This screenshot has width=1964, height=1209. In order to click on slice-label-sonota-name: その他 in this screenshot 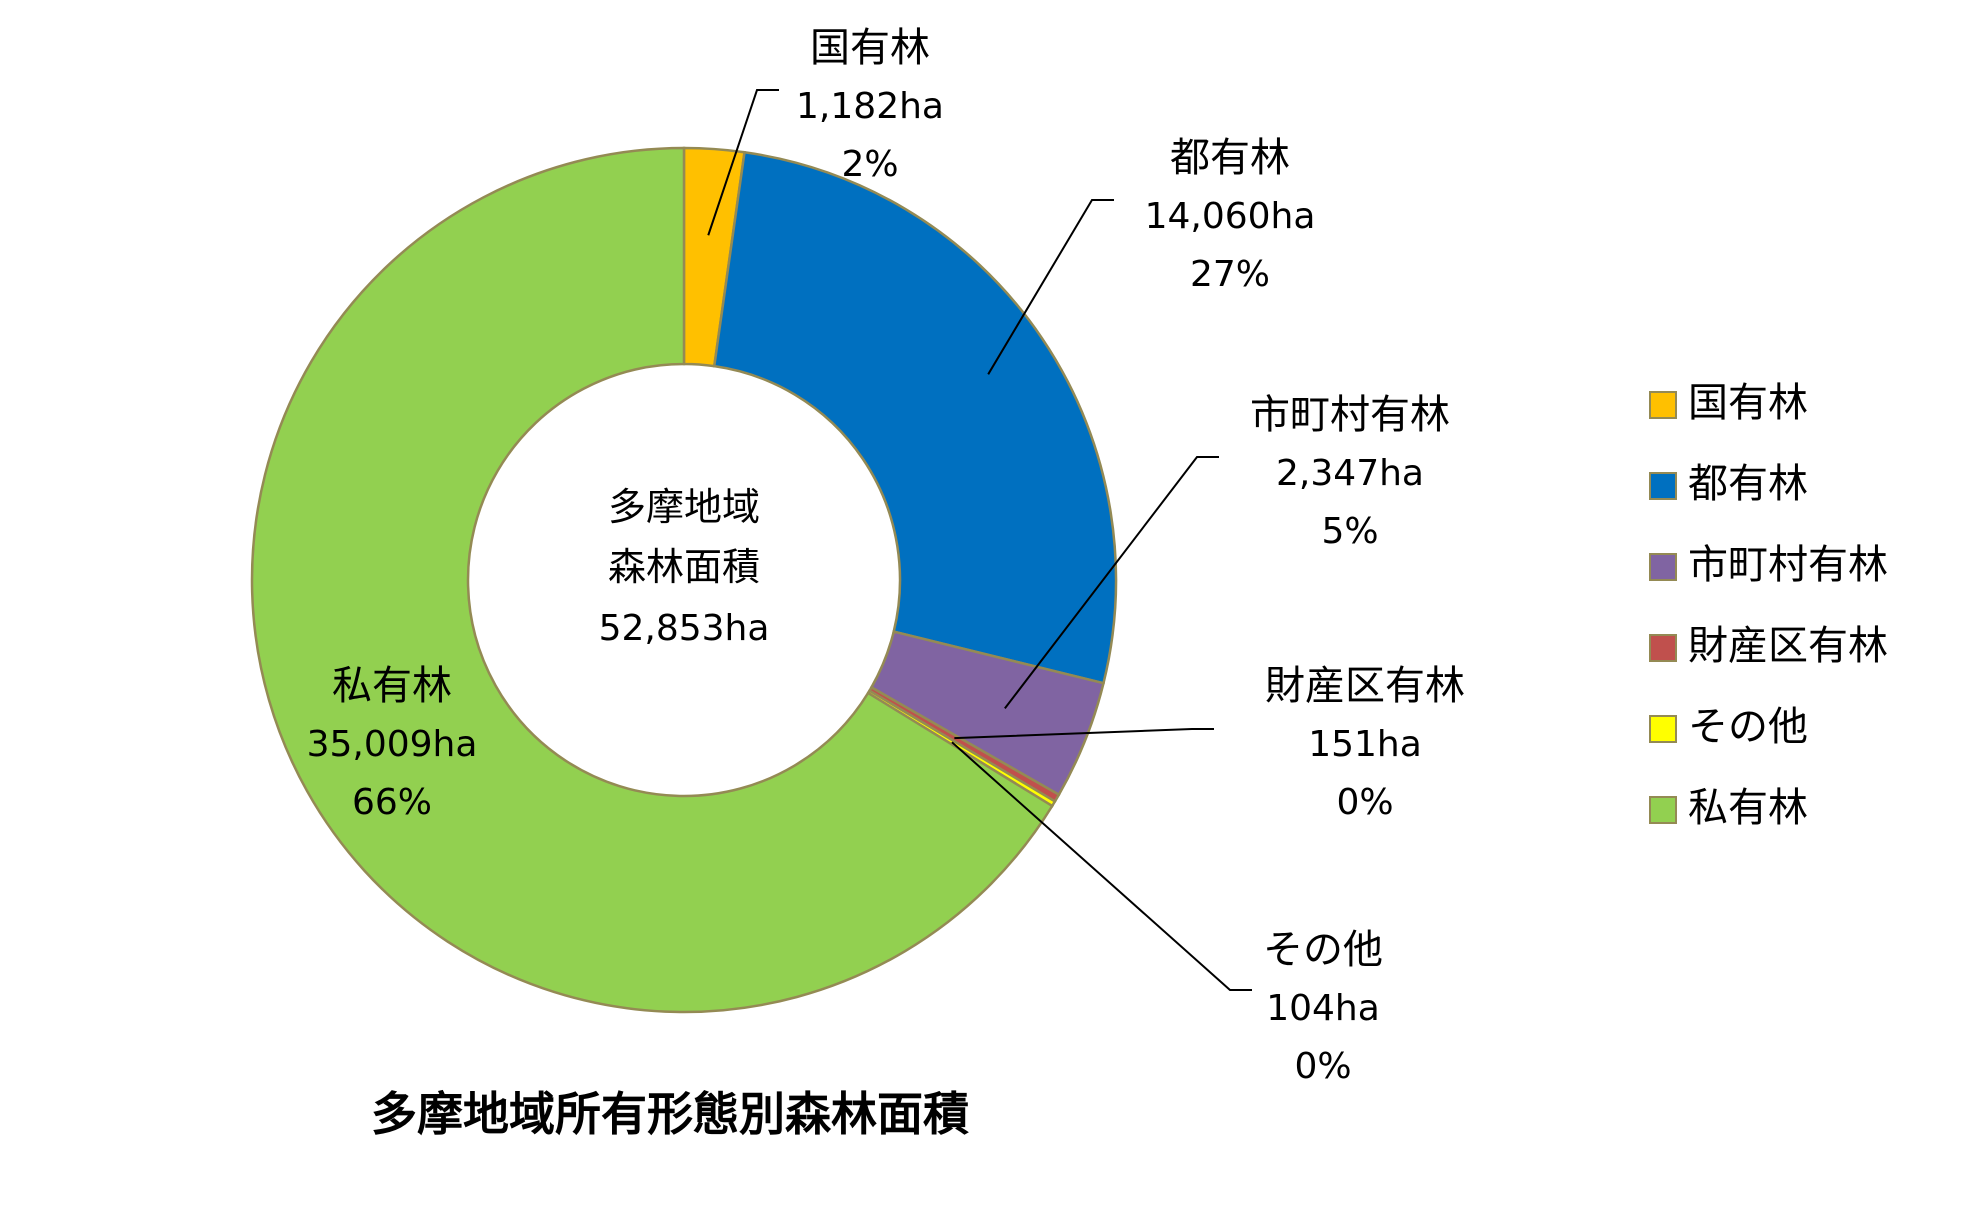, I will do `click(1323, 950)`.